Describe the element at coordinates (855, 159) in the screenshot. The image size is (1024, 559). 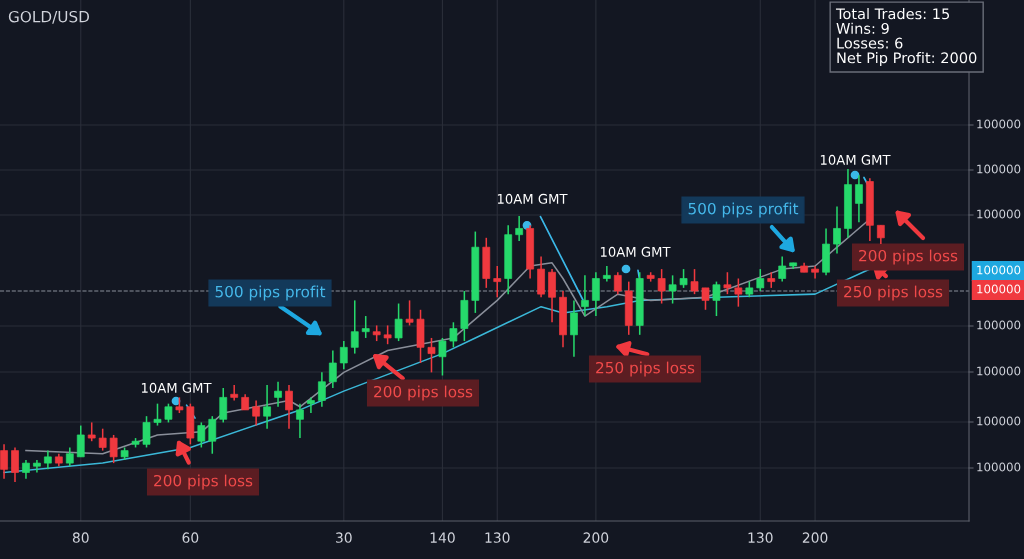
I see `text: 10AM GMT` at that location.